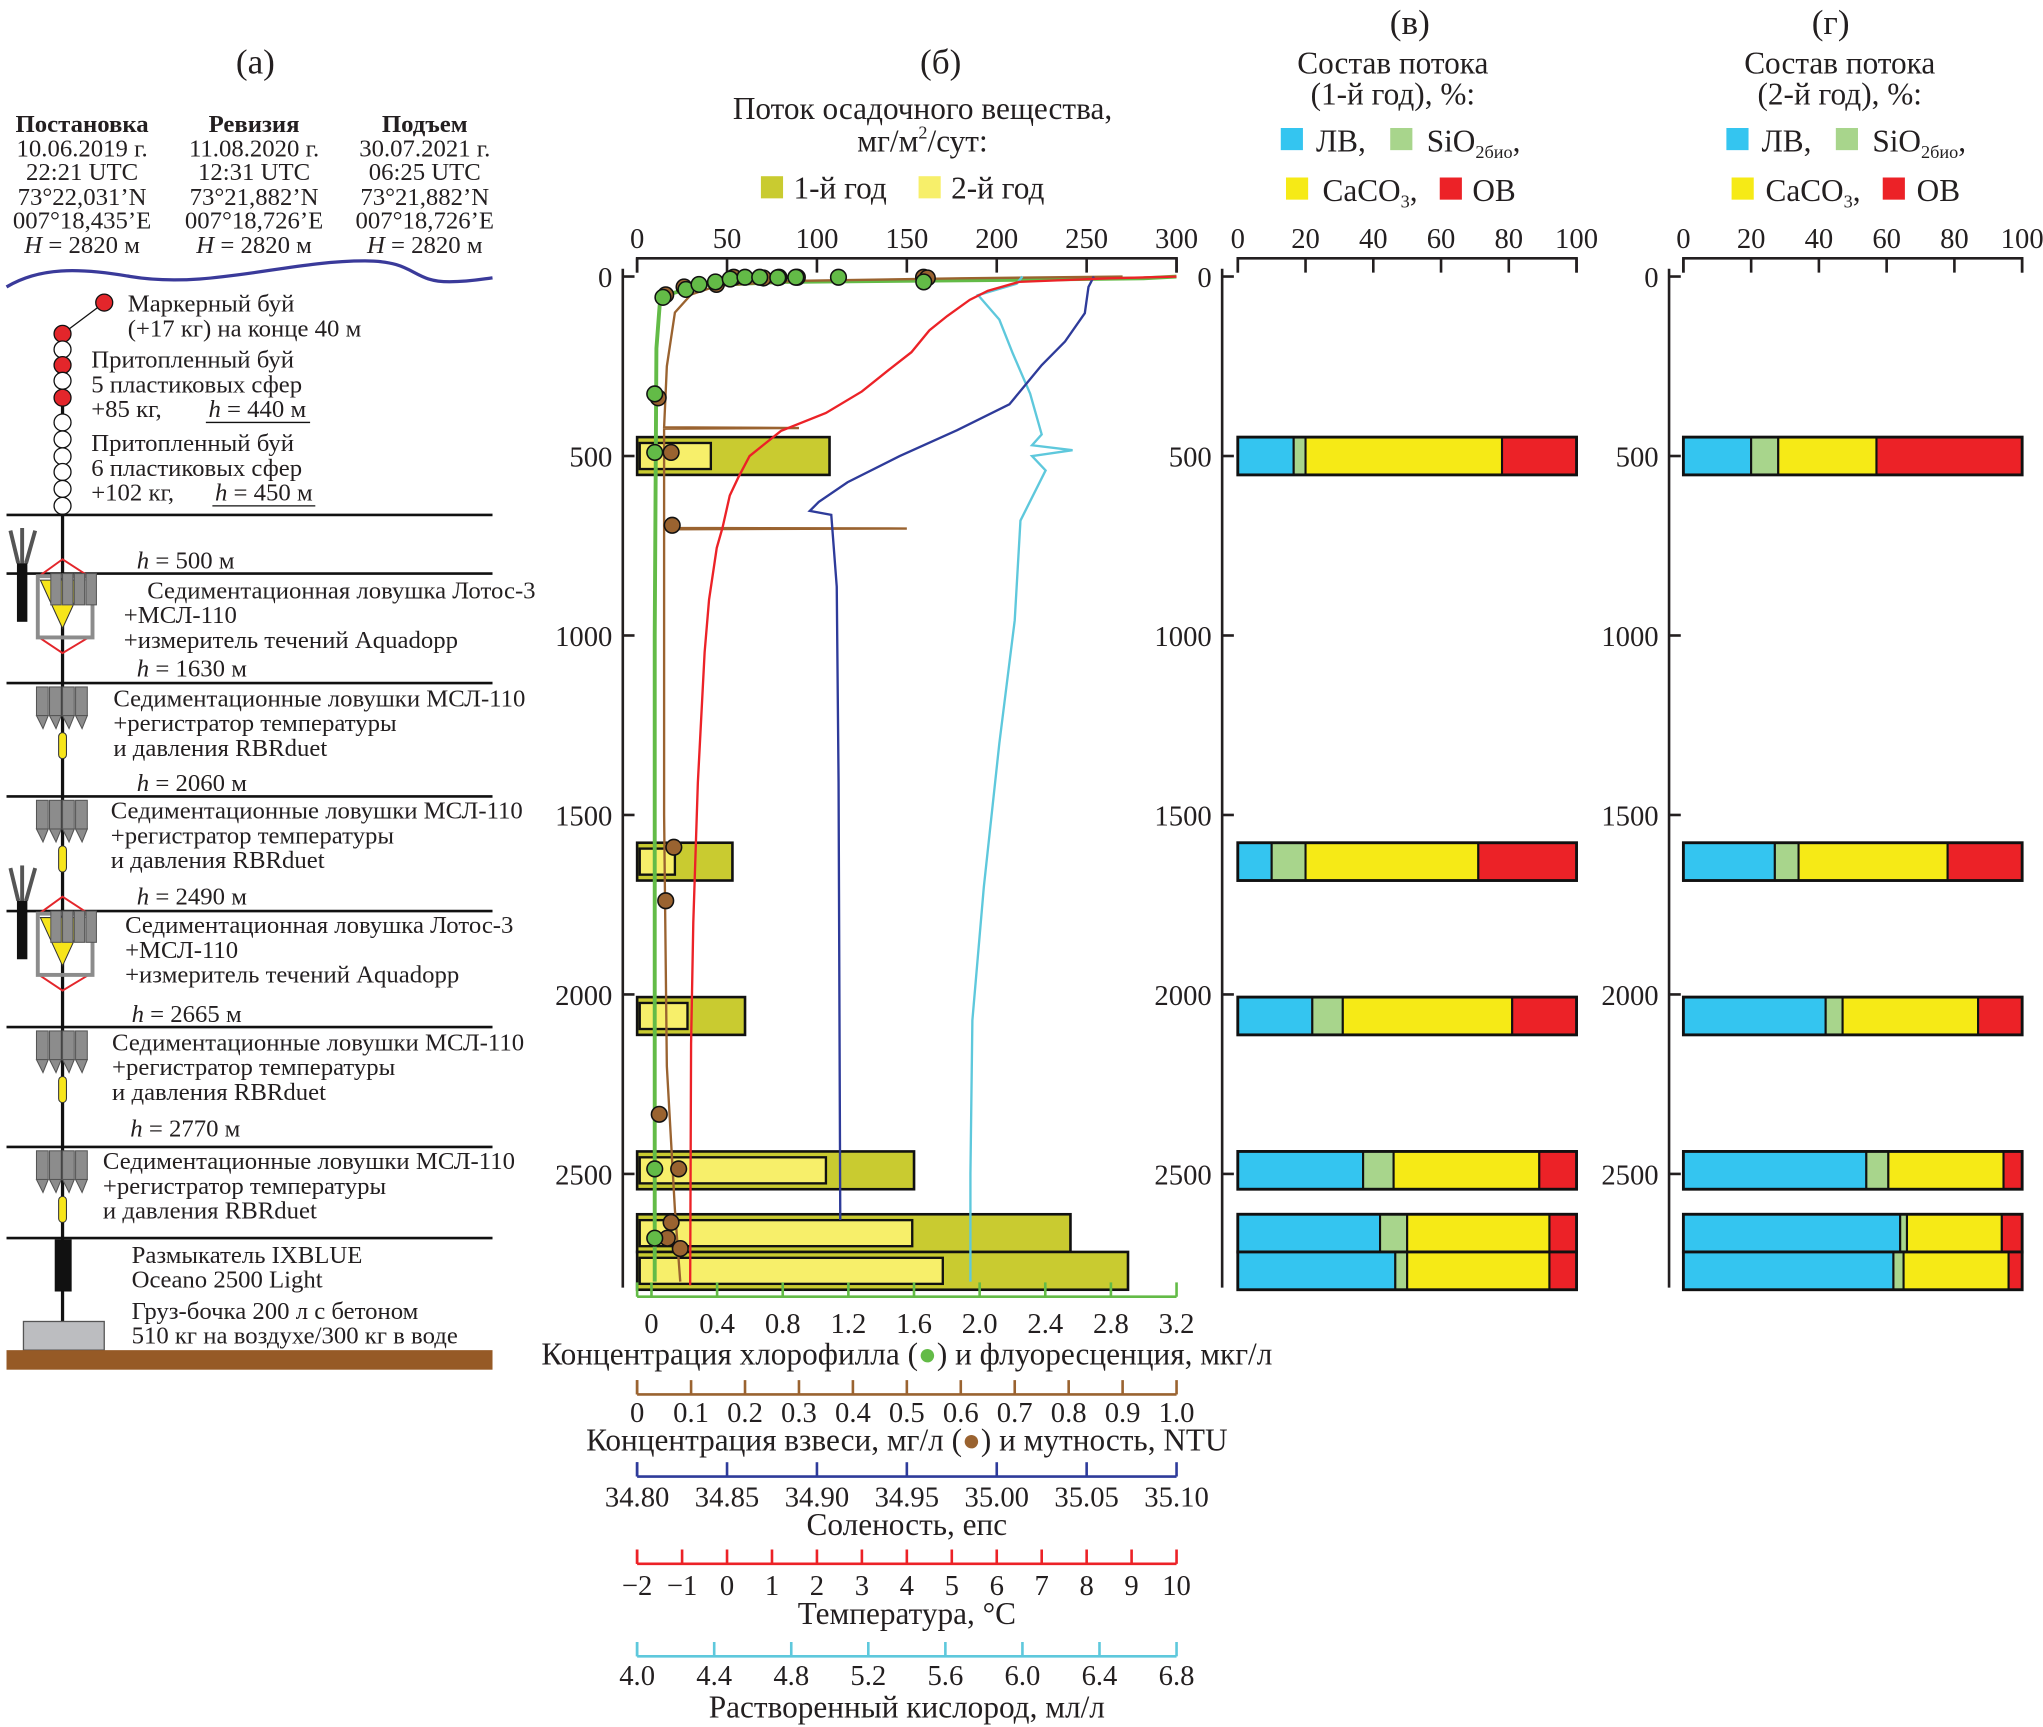 The height and width of the screenshot is (1727, 2043). What do you see at coordinates (319, 698) in the screenshot?
I see `svg-text:Седиментационные ловушки МСЛ-1: Седиментационные ловушки МСЛ-110` at bounding box center [319, 698].